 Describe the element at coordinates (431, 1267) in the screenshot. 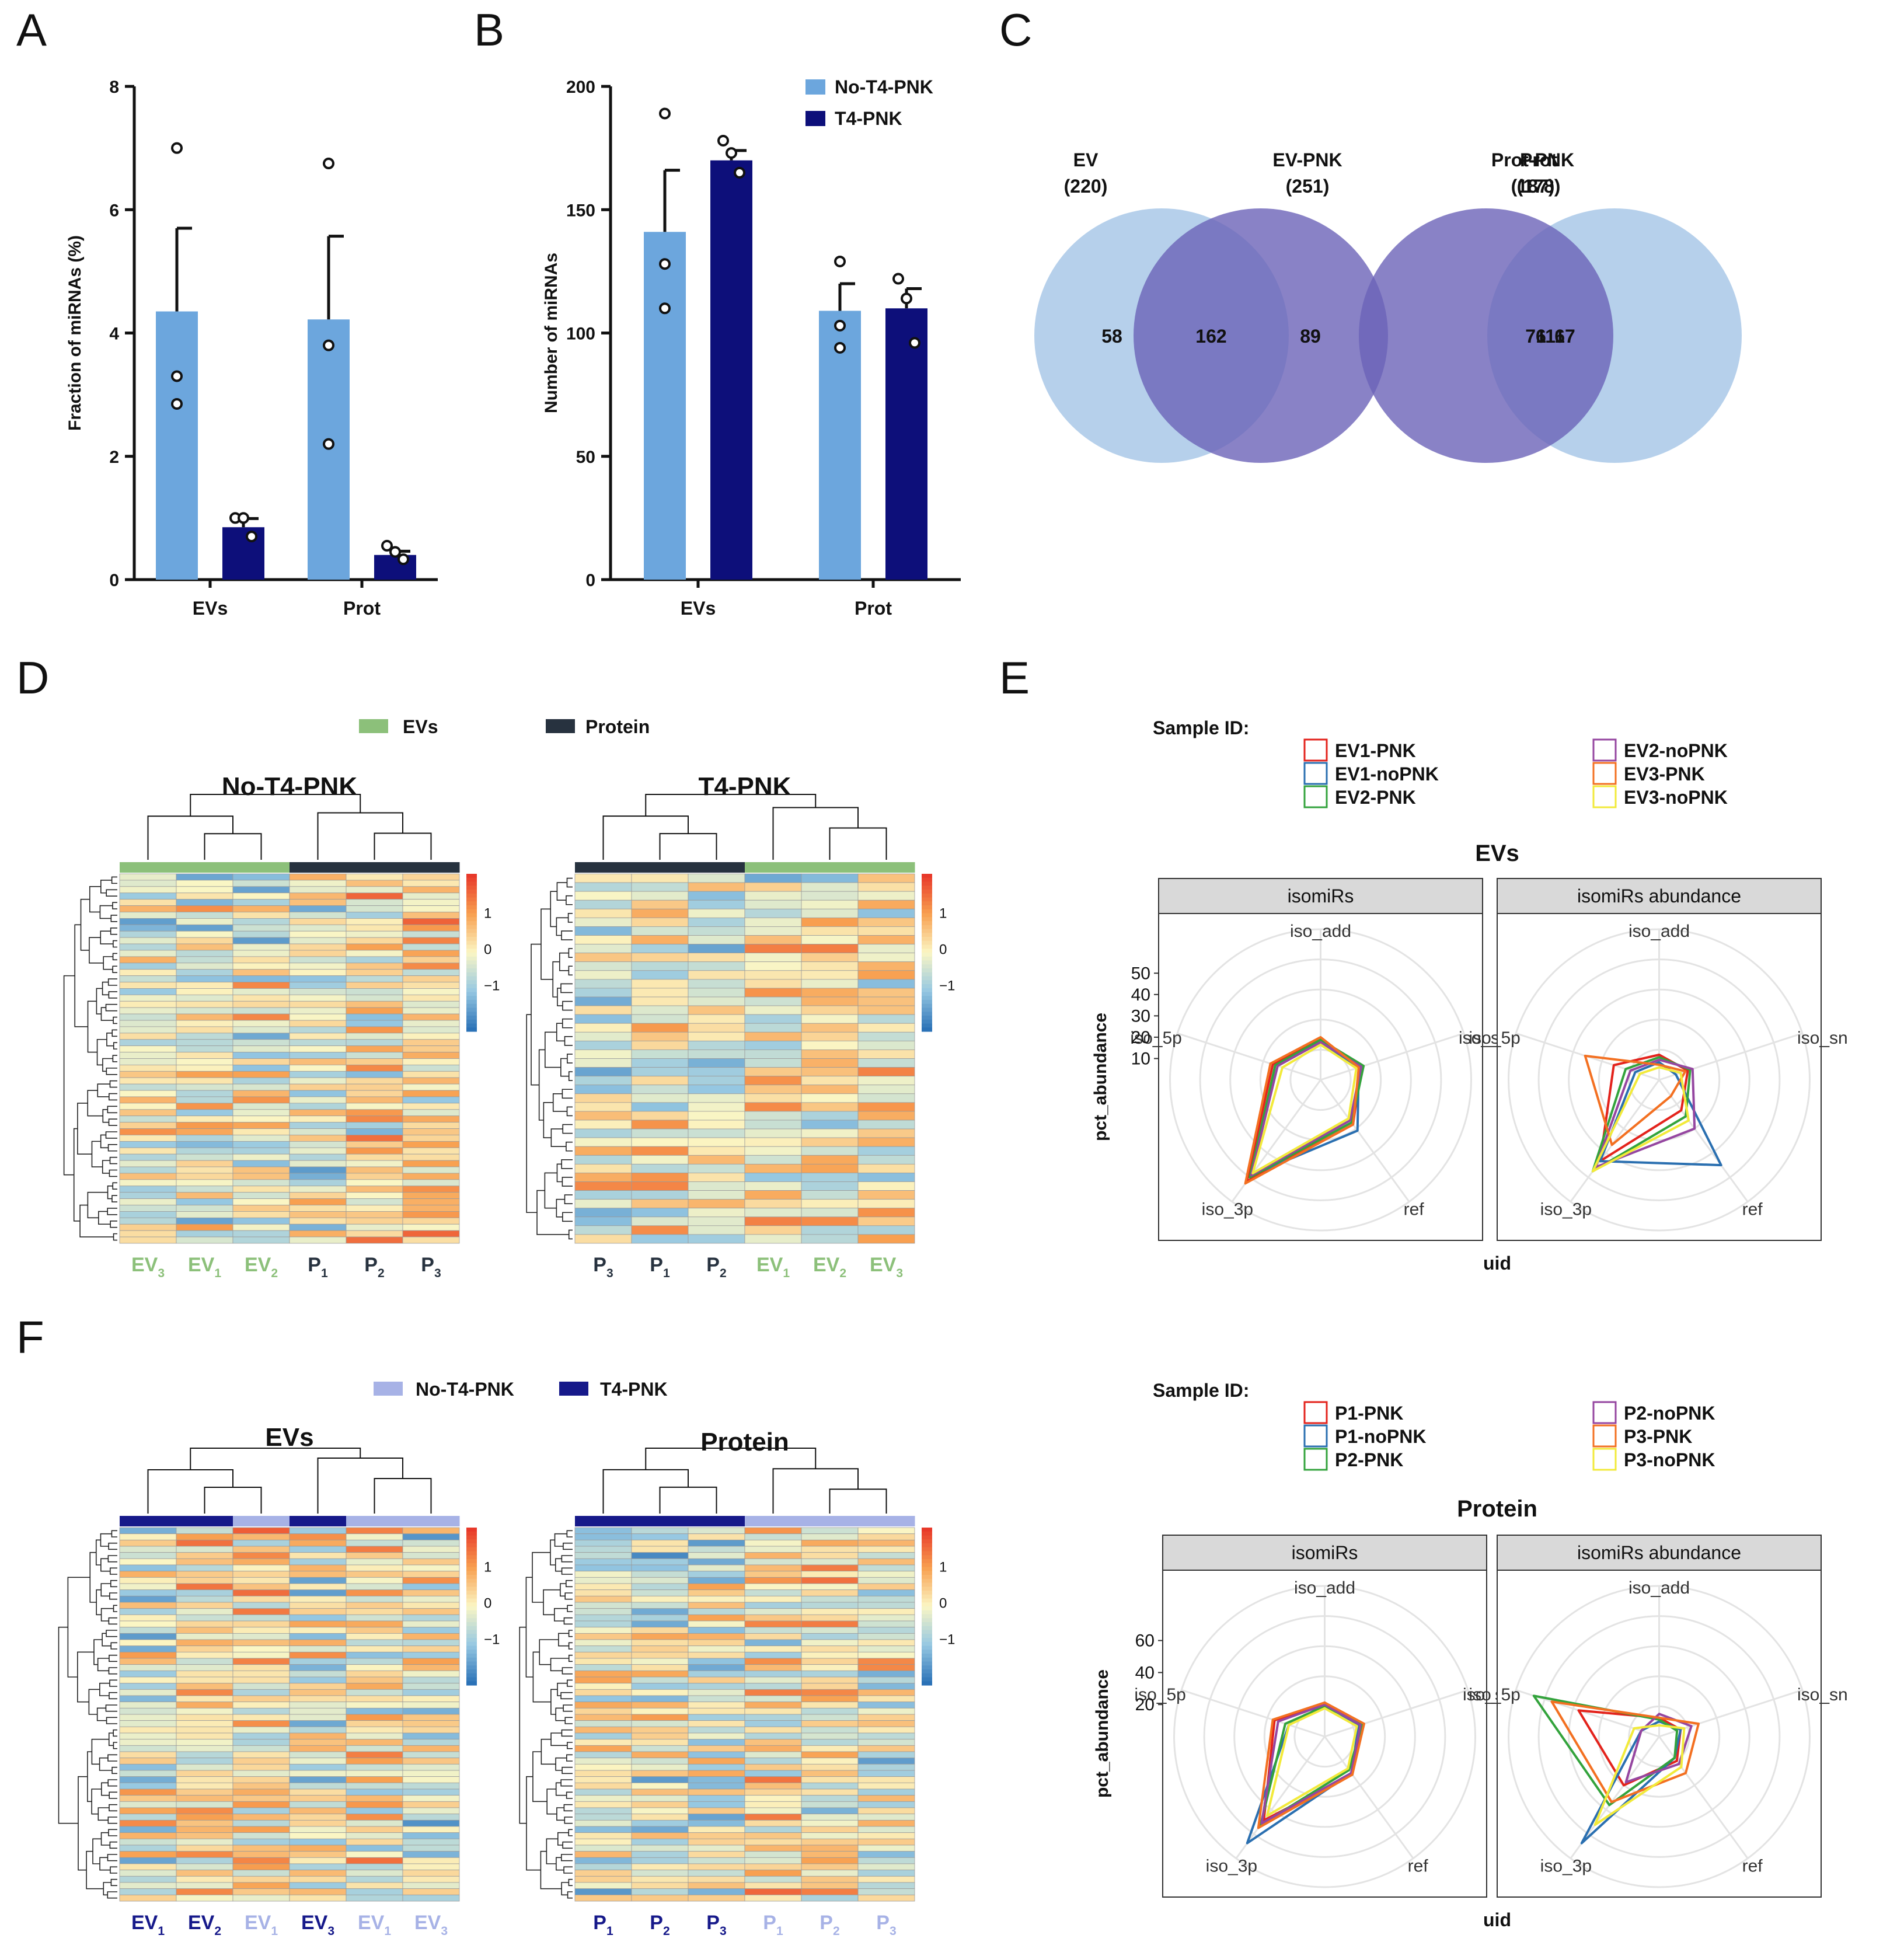

I see `column-label: P3` at that location.